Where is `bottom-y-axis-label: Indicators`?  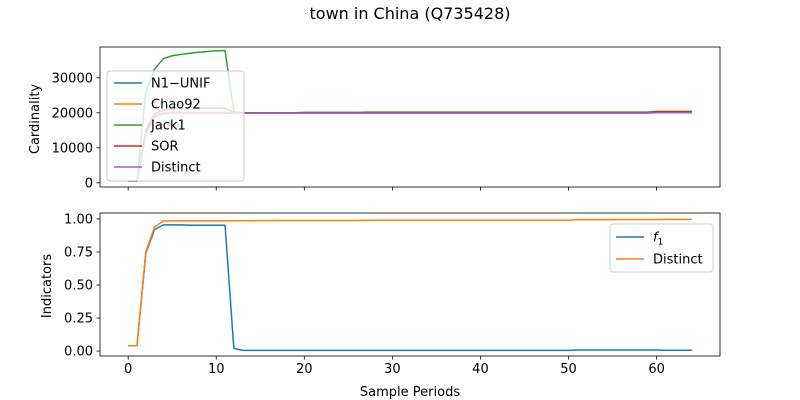
bottom-y-axis-label: Indicators is located at coordinates (47, 286).